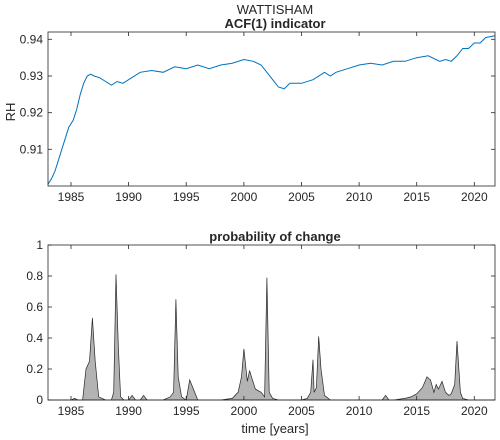 The height and width of the screenshot is (440, 500). Describe the element at coordinates (359, 411) in the screenshot. I see `probability-x-tick-label: 2010` at that location.